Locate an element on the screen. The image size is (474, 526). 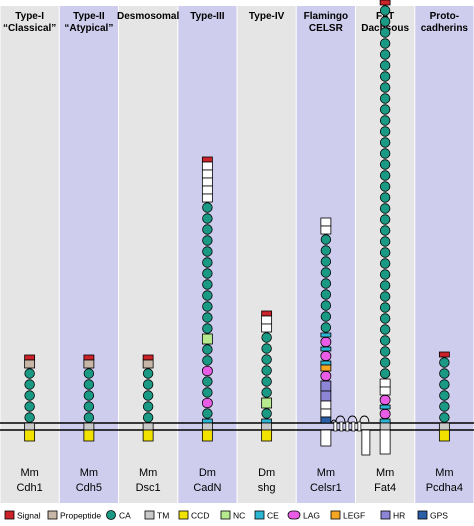
nc-domain is located at coordinates (267, 403).